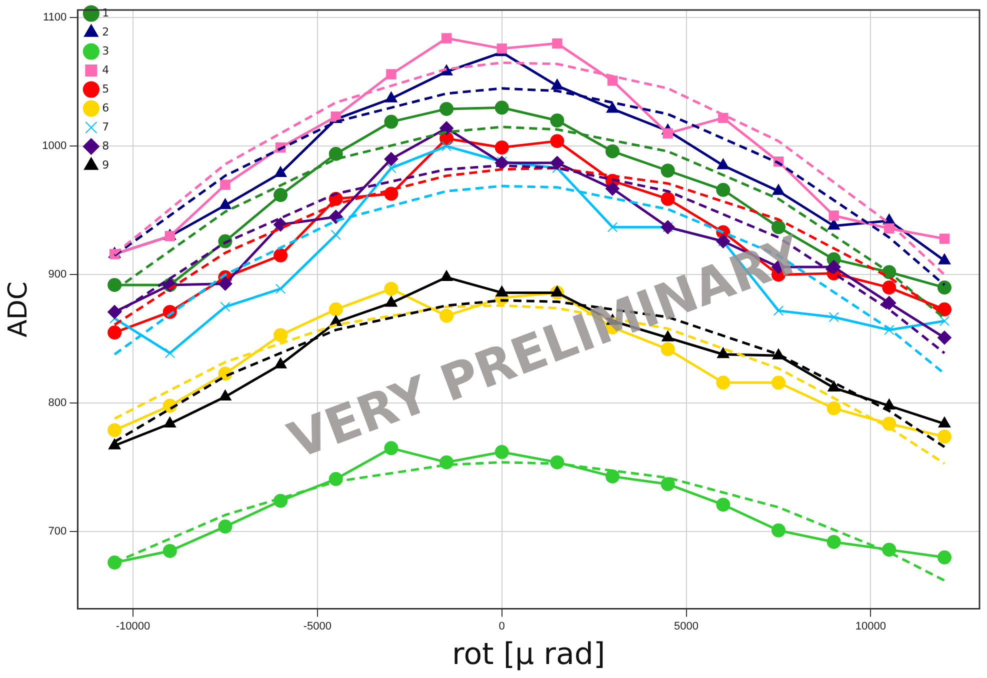 This screenshot has height=678, width=987. What do you see at coordinates (57, 532) in the screenshot?
I see `y-tick-label: 700` at bounding box center [57, 532].